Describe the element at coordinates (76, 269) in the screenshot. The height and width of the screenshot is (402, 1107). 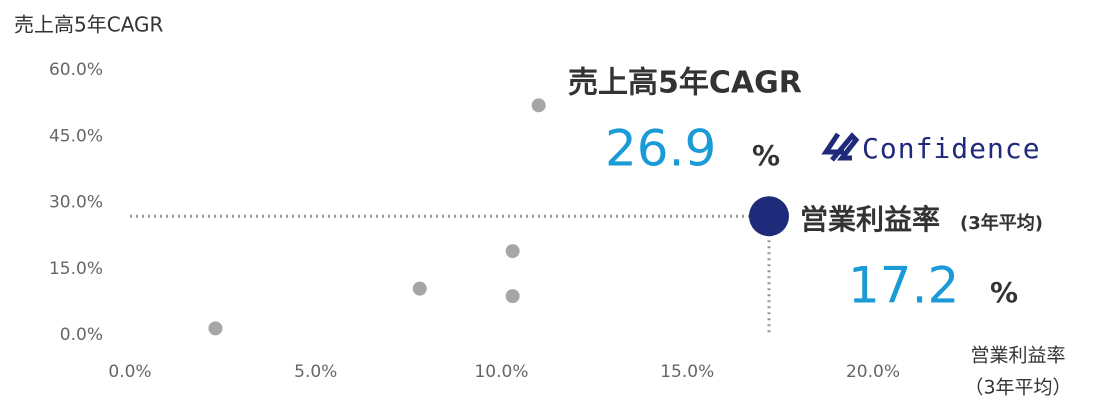
I see `y-tick-label: 15.0%` at that location.